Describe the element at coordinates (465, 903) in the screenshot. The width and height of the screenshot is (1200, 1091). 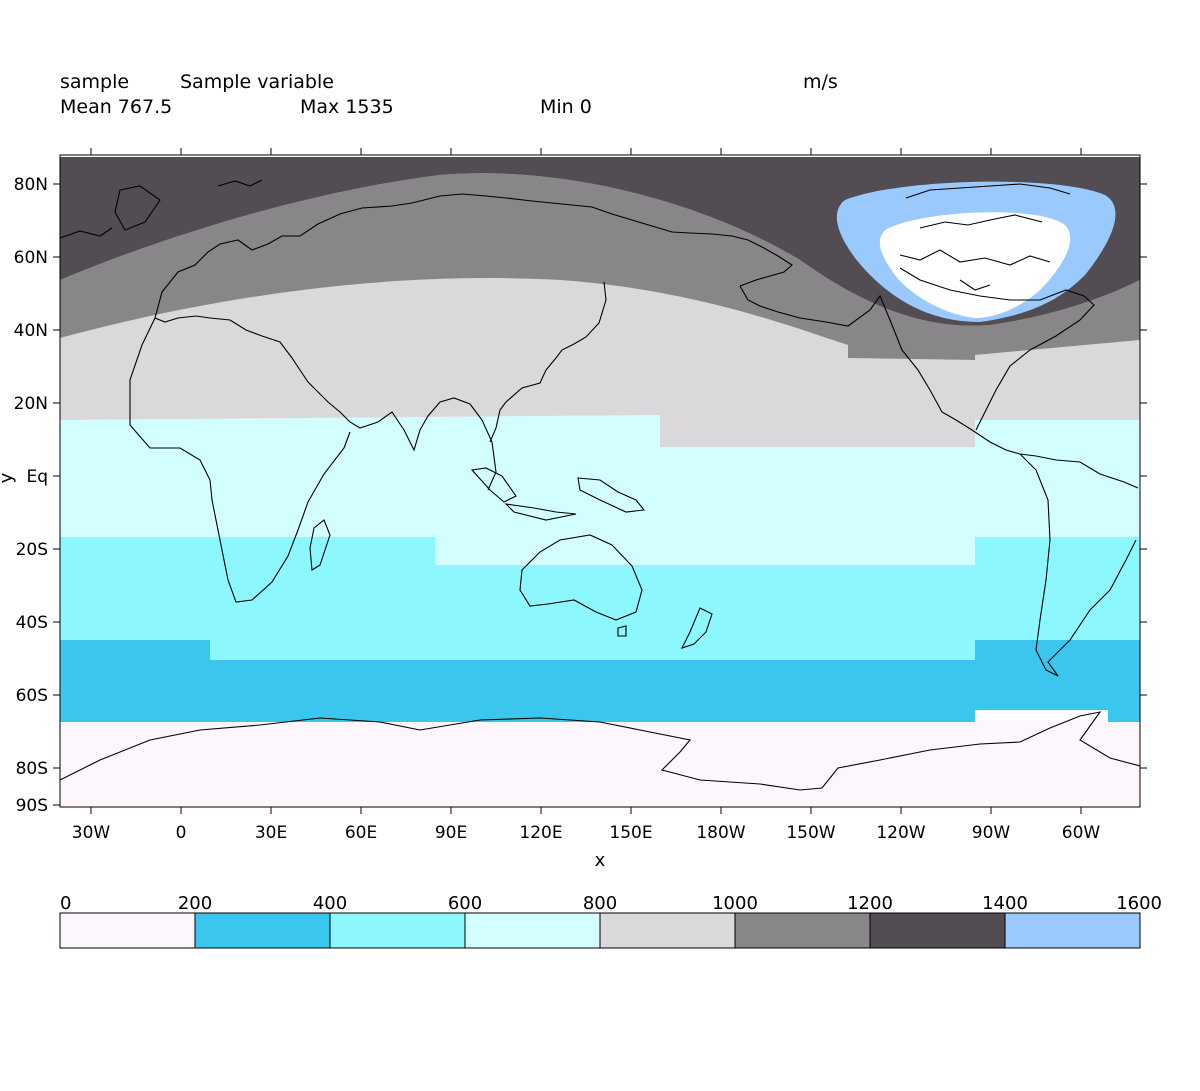
I see `colorbar-tick-label: 600` at that location.